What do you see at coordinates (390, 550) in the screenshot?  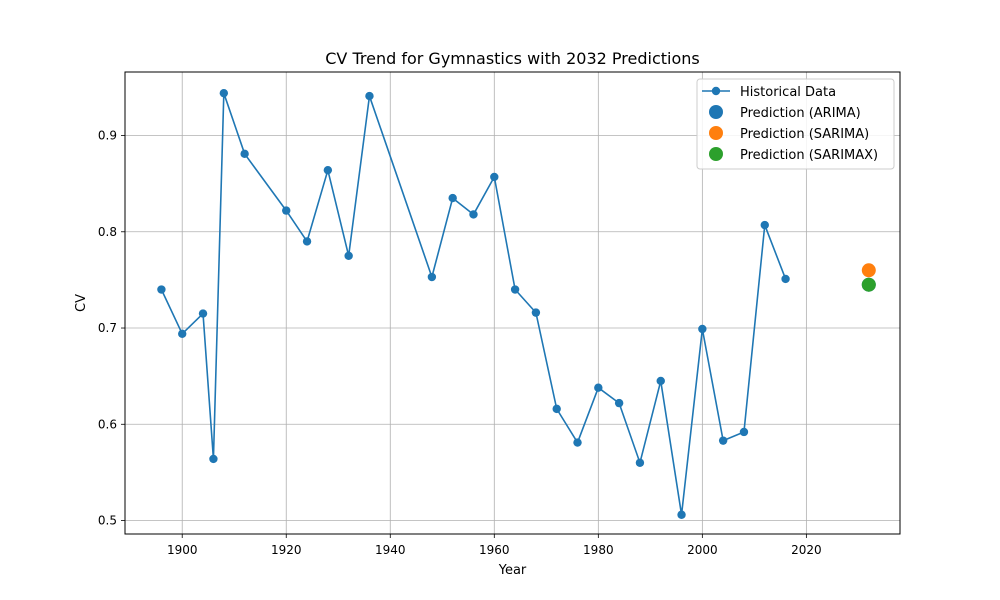 I see `x-tick-label: 1940` at bounding box center [390, 550].